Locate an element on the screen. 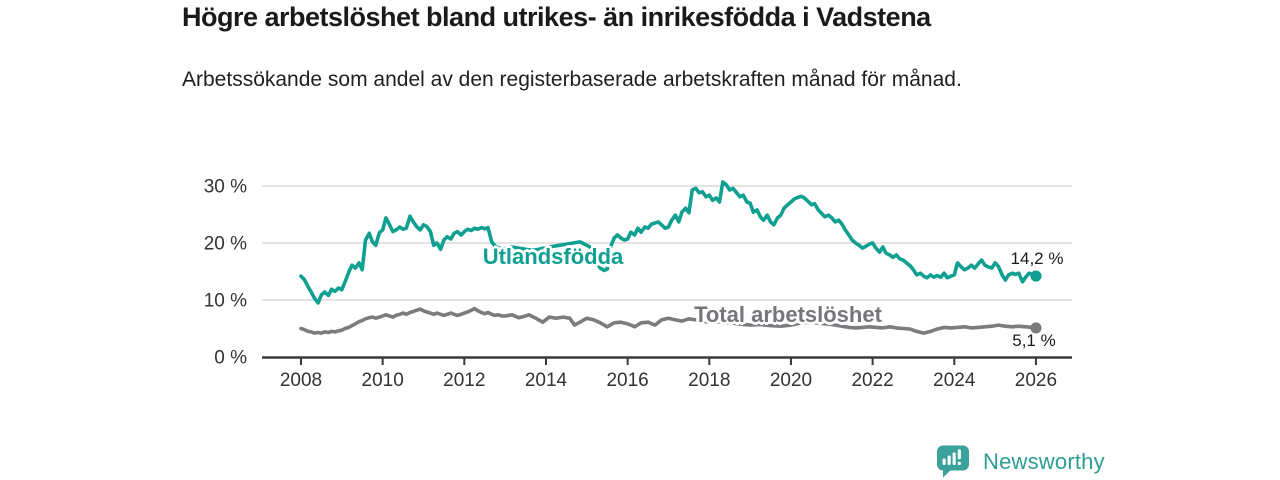 This screenshot has width=1280, height=480. x-tick-label-2008: 2008 is located at coordinates (301, 380).